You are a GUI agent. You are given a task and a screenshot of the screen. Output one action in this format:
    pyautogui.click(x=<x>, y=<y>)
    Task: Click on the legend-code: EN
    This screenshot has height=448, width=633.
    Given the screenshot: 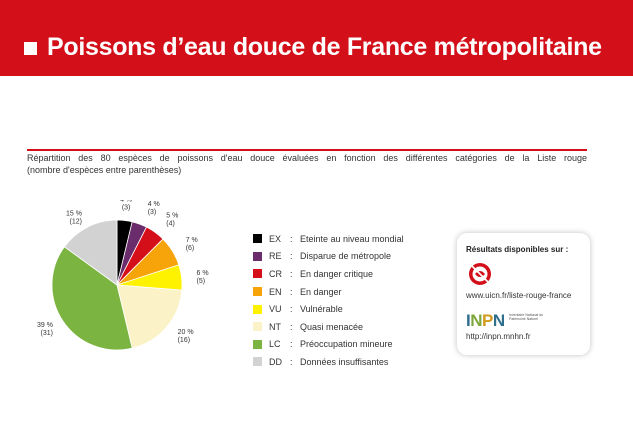 What is the action you would take?
    pyautogui.click(x=275, y=291)
    